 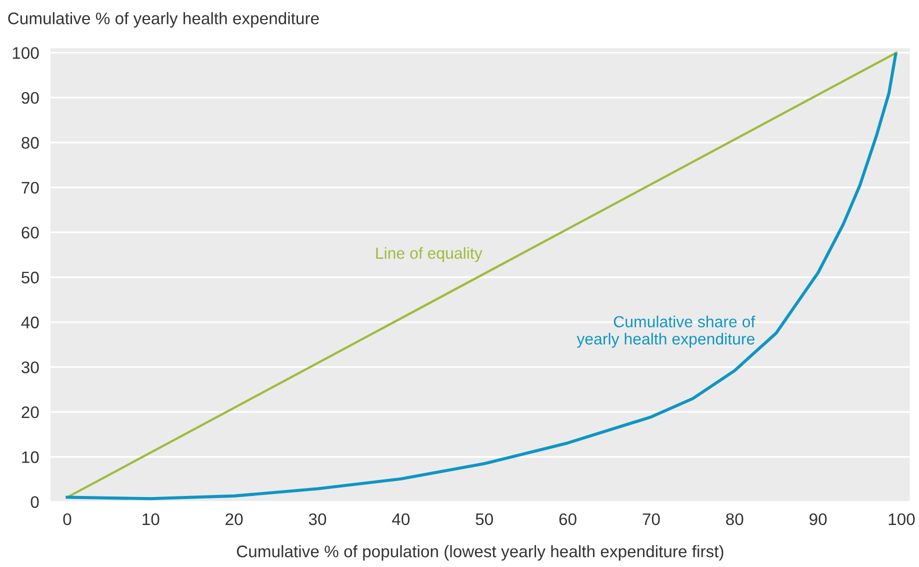 What do you see at coordinates (484, 519) in the screenshot?
I see `x-tick-label: 50` at bounding box center [484, 519].